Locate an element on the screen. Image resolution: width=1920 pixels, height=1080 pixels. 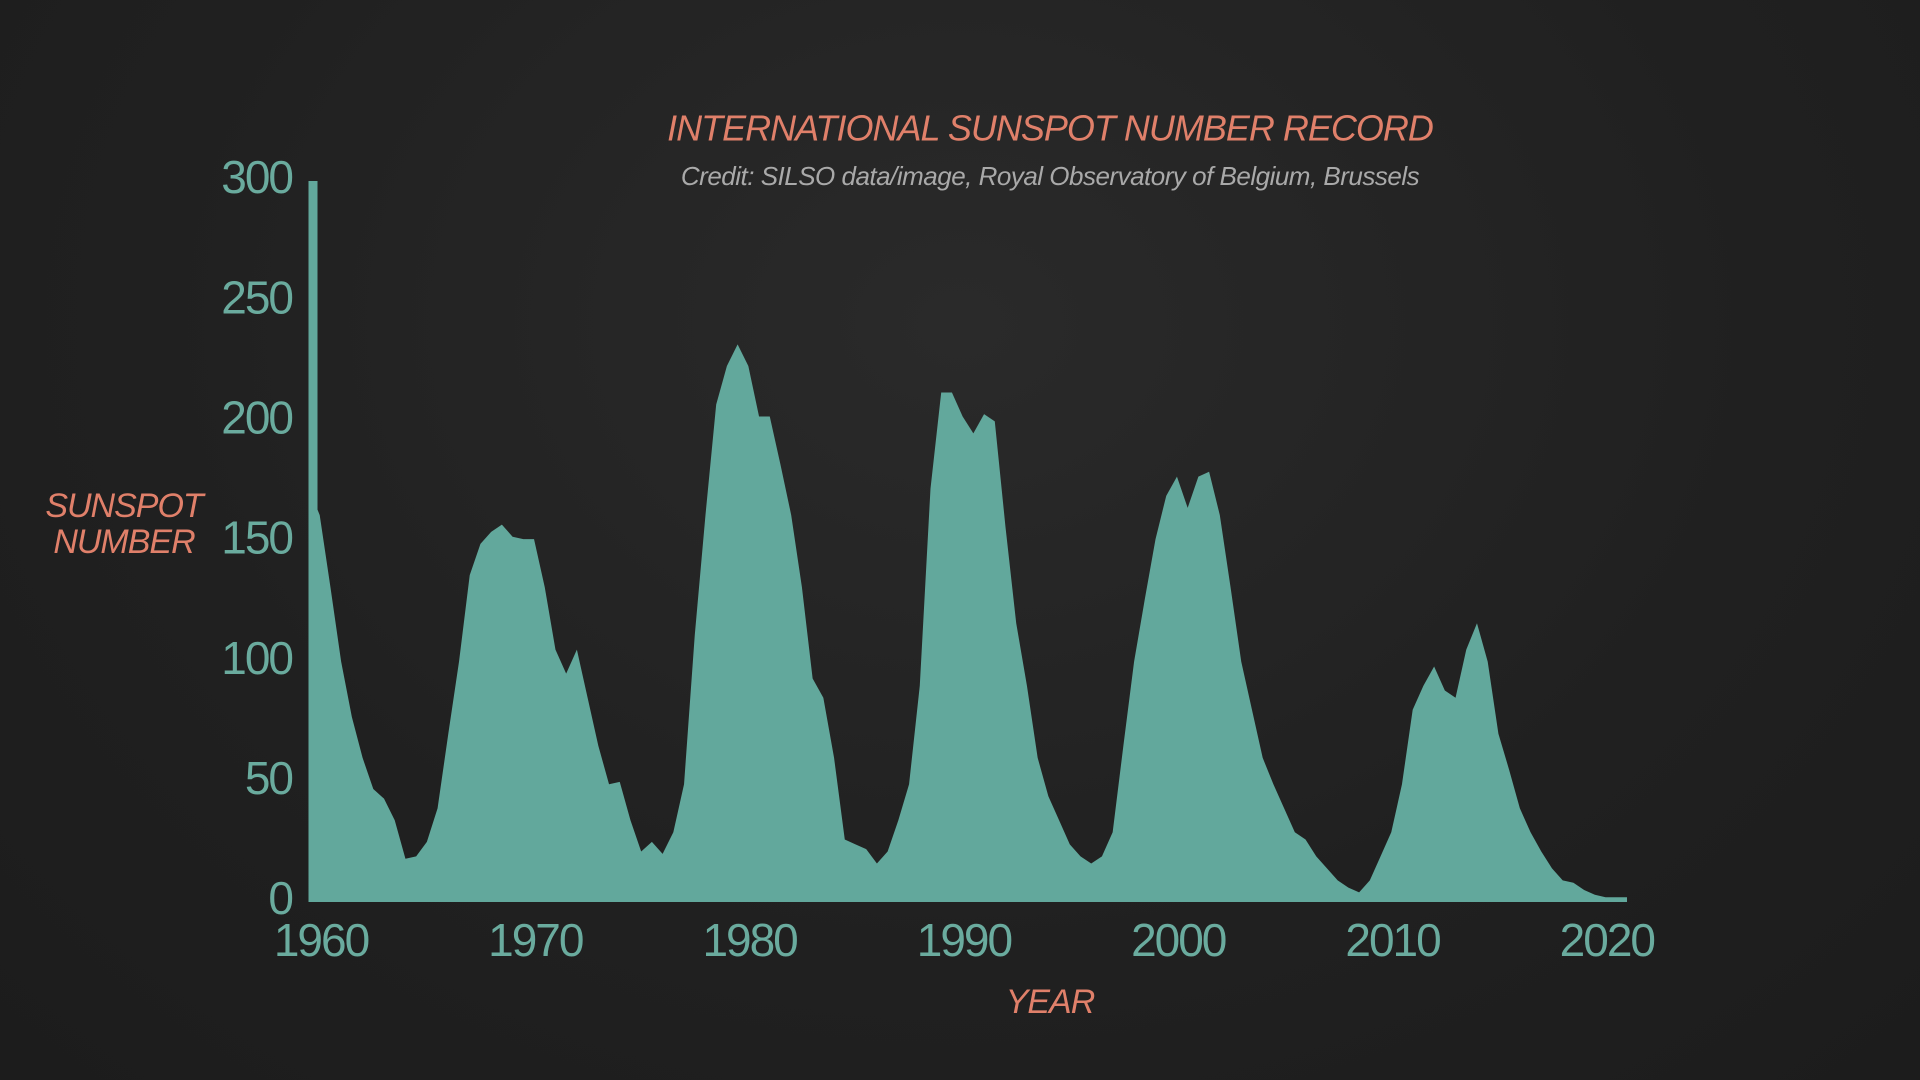
x-axis-label: YEAR is located at coordinates (1050, 1002).